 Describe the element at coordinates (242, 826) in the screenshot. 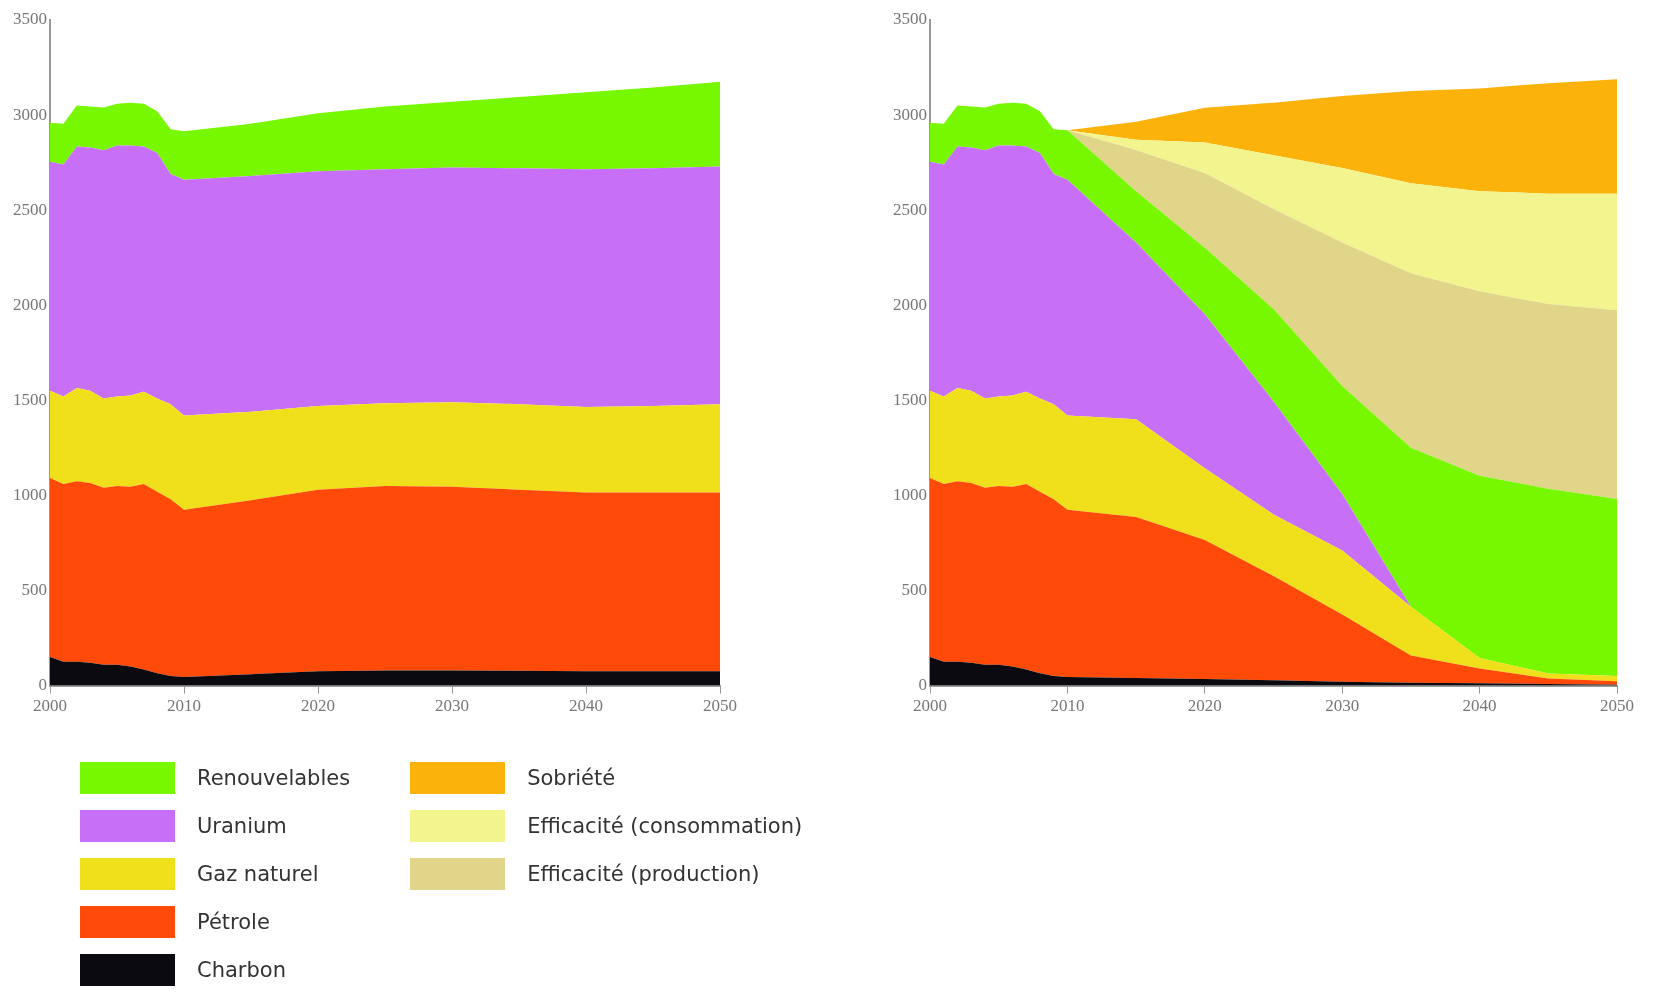

I see `legend-label: Uranium` at that location.